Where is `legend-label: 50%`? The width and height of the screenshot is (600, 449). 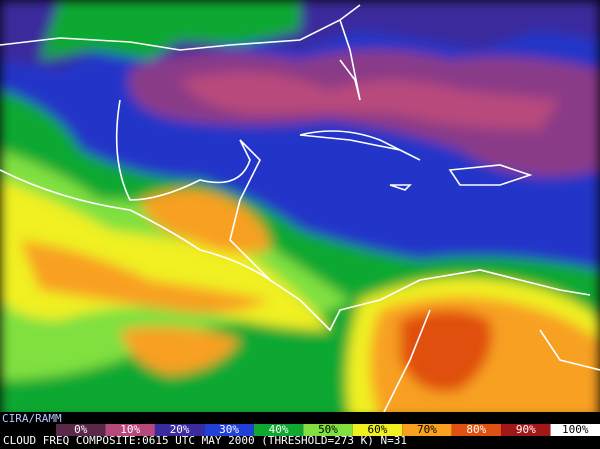 legend-label: 50% is located at coordinates (328, 429).